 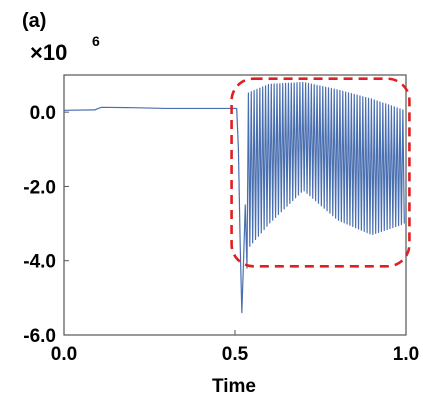 I want to click on scale-exponent: 6, so click(x=96, y=41).